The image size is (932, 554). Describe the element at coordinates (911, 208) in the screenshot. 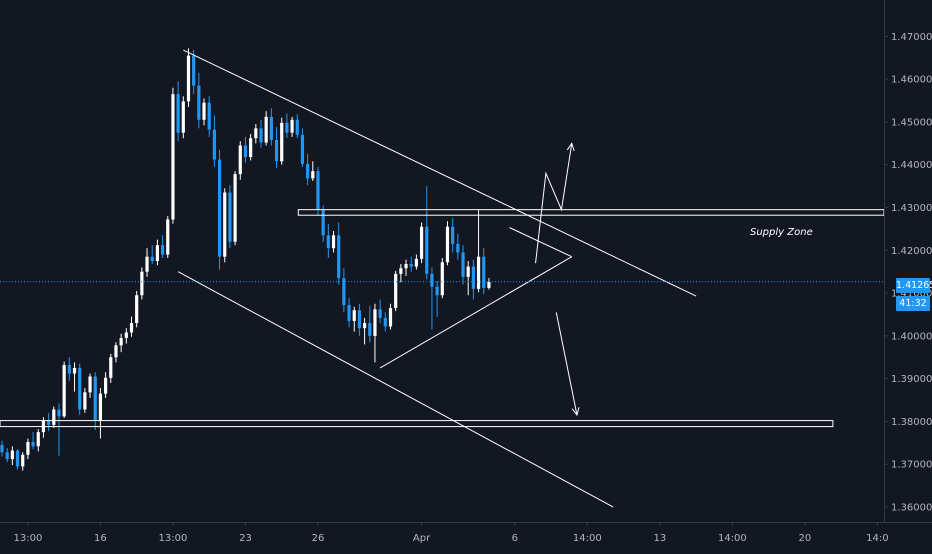

I see `price-tick-label: 1.43000` at that location.